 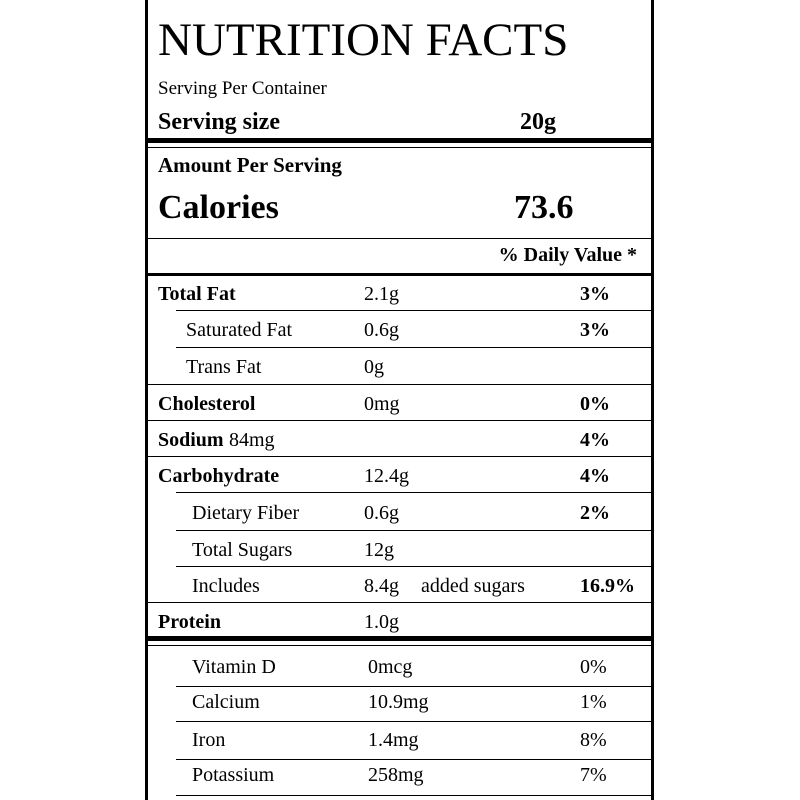 I want to click on nutrient-name: Trans Fat, so click(x=224, y=367).